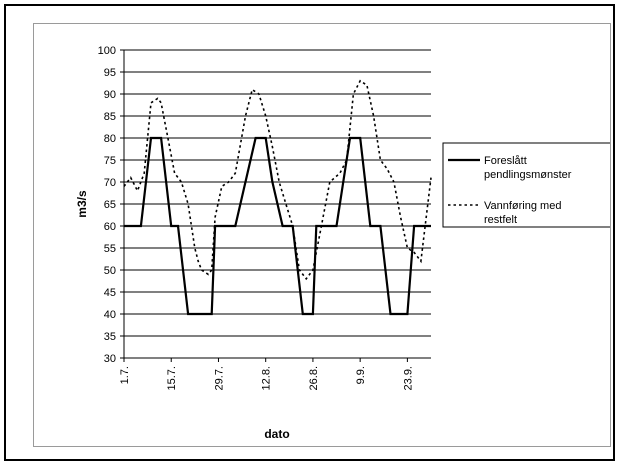 Image resolution: width=619 pixels, height=465 pixels. What do you see at coordinates (110, 249) in the screenshot?
I see `y-tick-label: 55` at bounding box center [110, 249].